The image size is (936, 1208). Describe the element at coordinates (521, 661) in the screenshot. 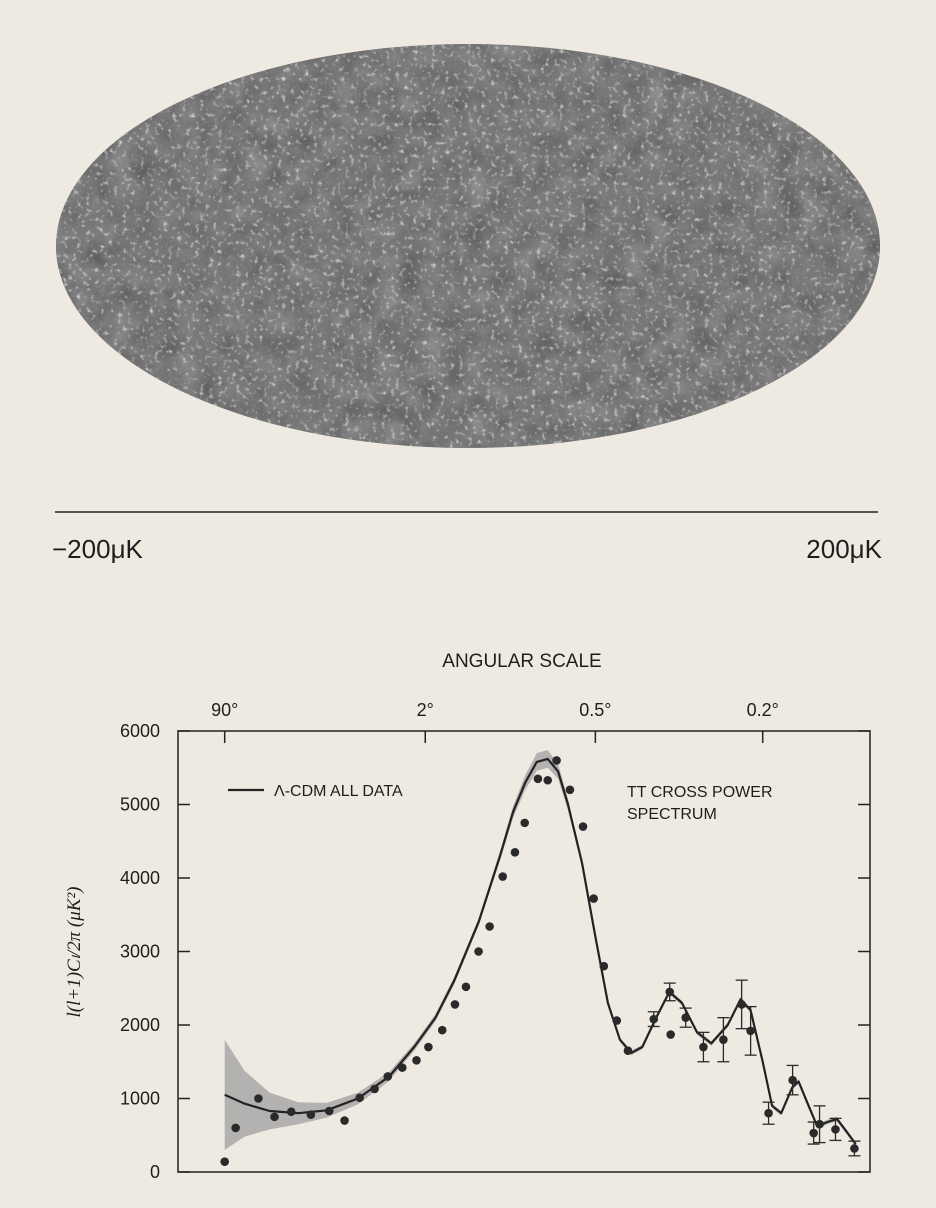

I see `top-axis-label: ANGULAR SCALE` at that location.